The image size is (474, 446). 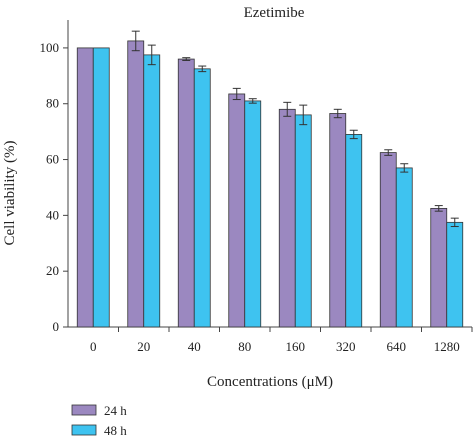 What do you see at coordinates (143, 346) in the screenshot?
I see `x-tick-label: 20` at bounding box center [143, 346].